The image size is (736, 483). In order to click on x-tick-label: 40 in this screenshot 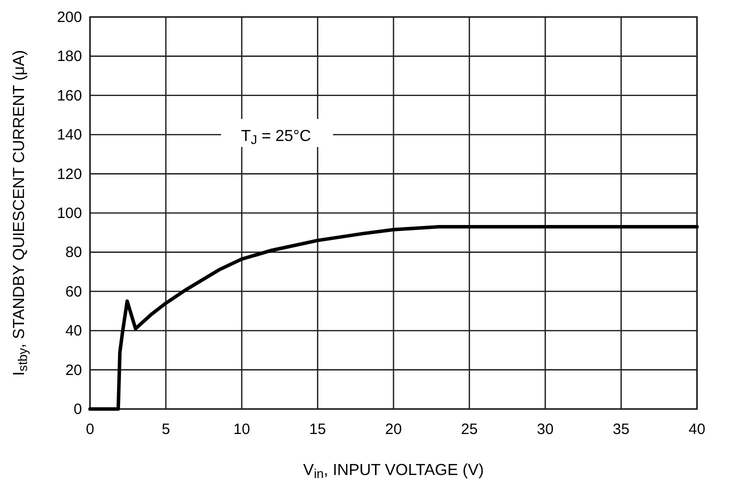, I will do `click(697, 429)`.